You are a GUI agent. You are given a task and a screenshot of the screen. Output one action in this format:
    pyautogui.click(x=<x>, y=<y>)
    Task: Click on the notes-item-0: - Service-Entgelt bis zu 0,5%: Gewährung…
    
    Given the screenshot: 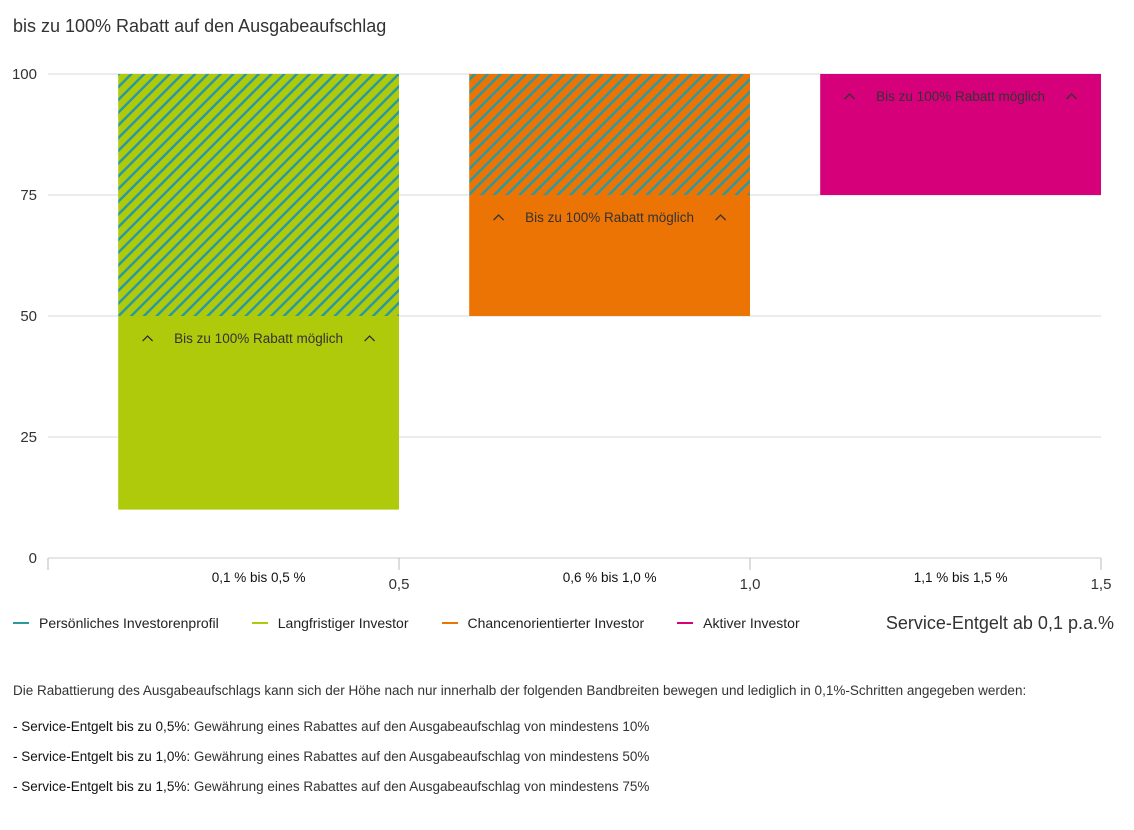 What is the action you would take?
    pyautogui.click(x=568, y=727)
    